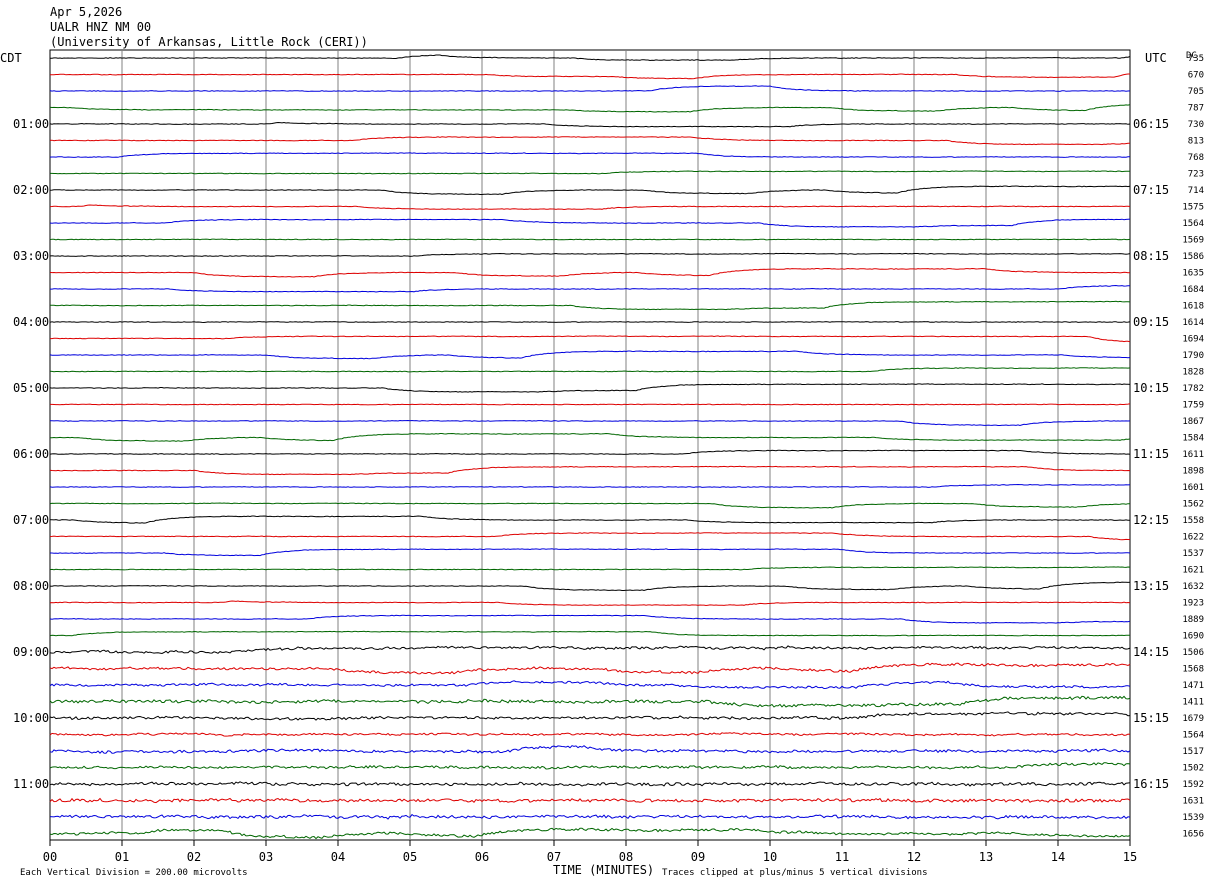 Image resolution: width=1210 pixels, height=886 pixels. What do you see at coordinates (1193, 241) in the screenshot?
I see `dc-offset-label: 1569` at bounding box center [1193, 241].